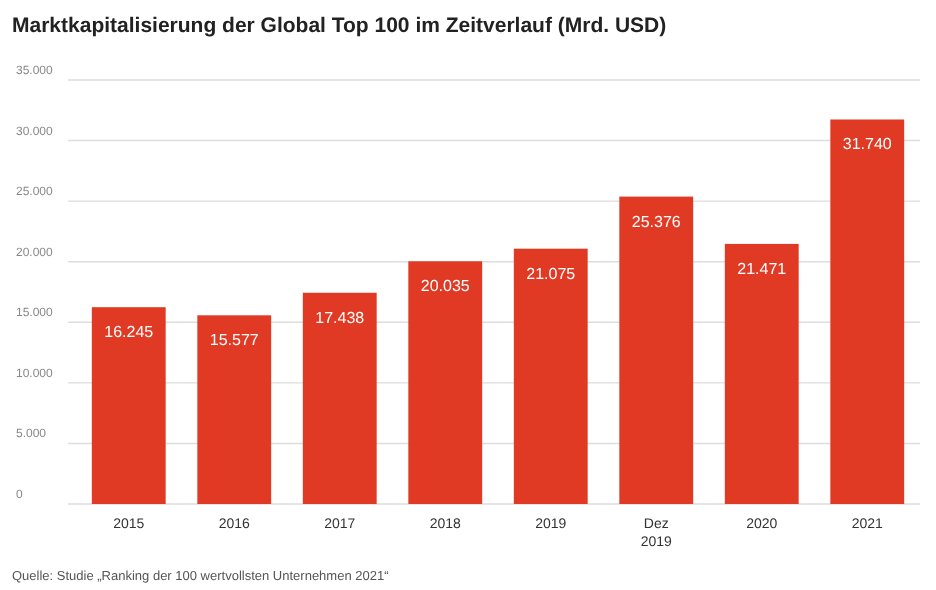 The height and width of the screenshot is (590, 936). Describe the element at coordinates (129, 332) in the screenshot. I see `data-label: 16.245` at that location.